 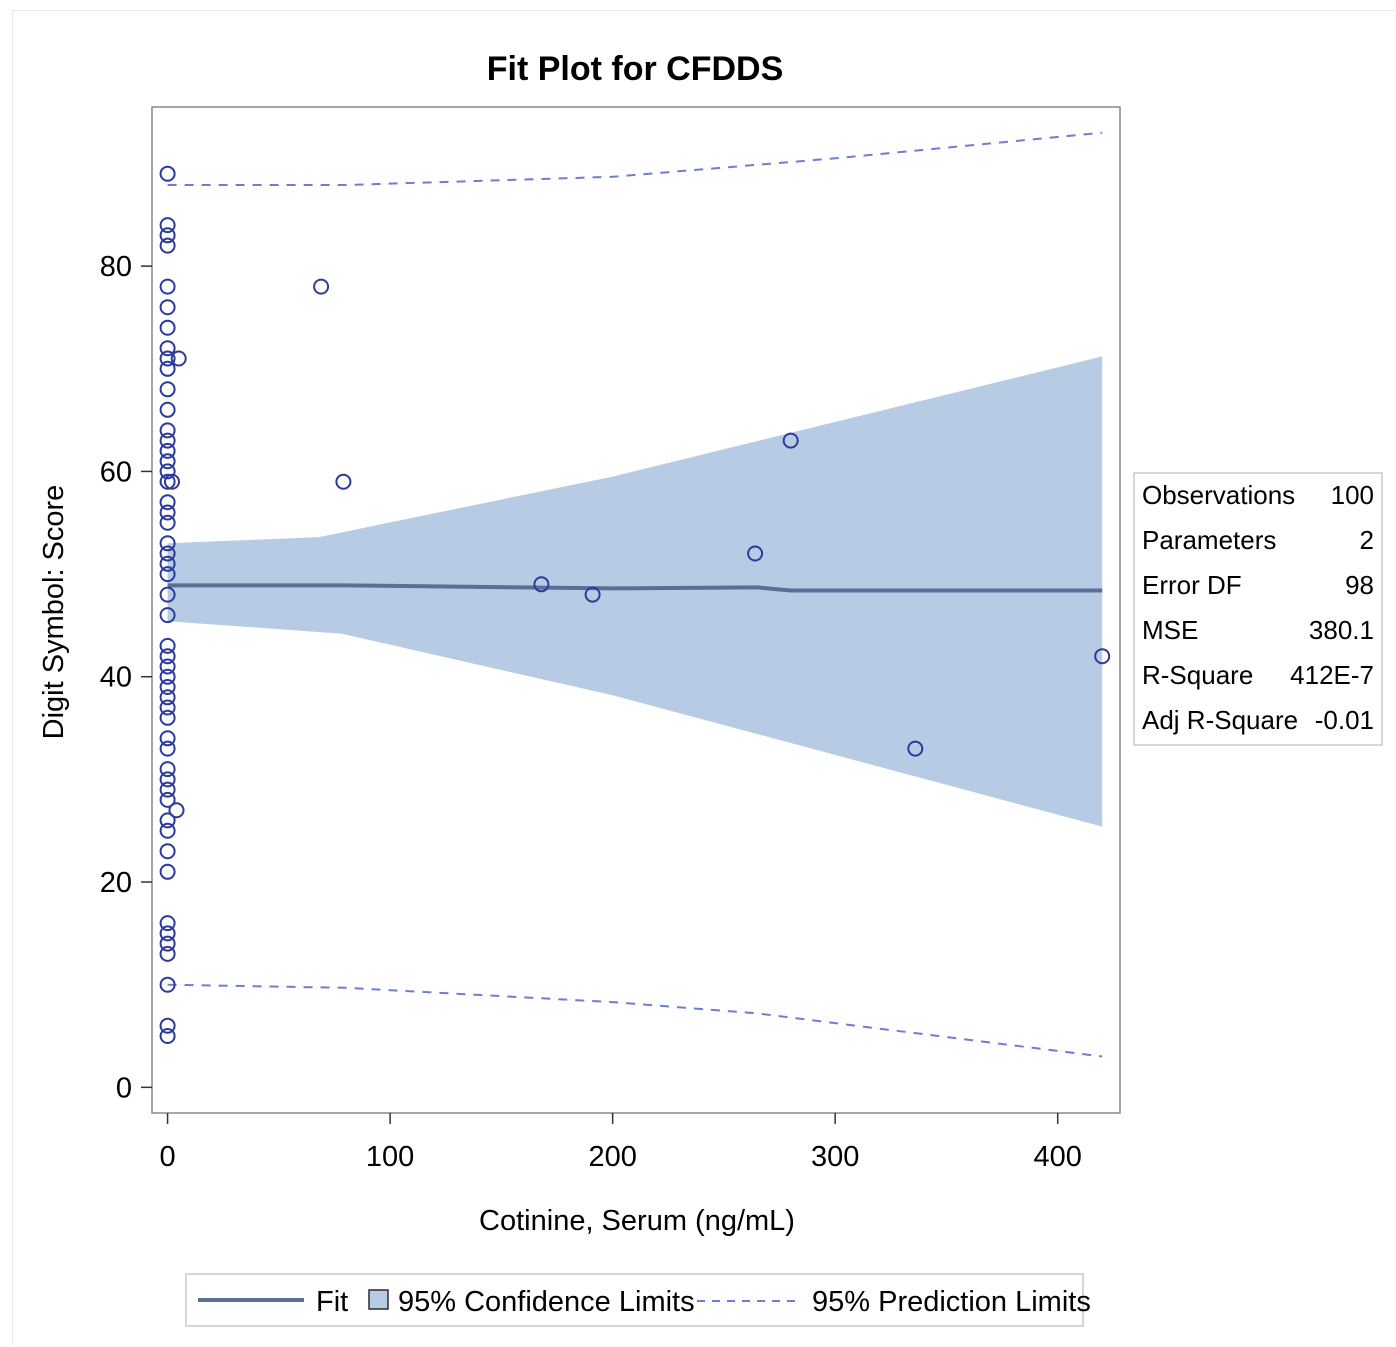 I want to click on stats-row-value: 412E-7, so click(x=1332, y=675).